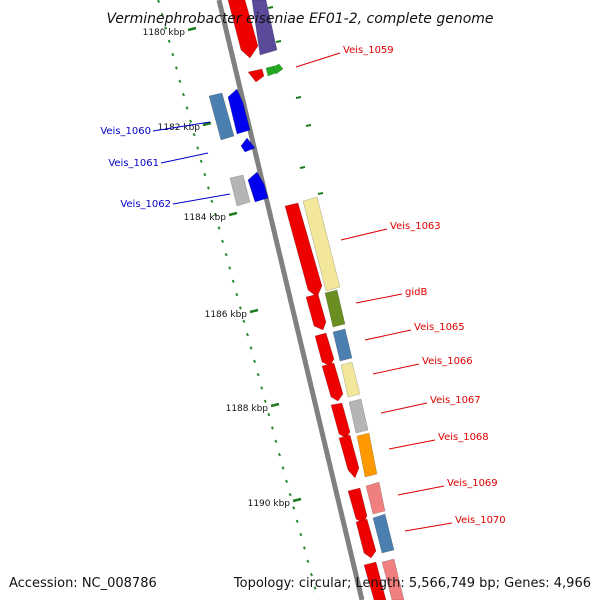 This screenshot has width=600, height=600. I want to click on ruler-tick-label: 1190 kbp, so click(269, 504).